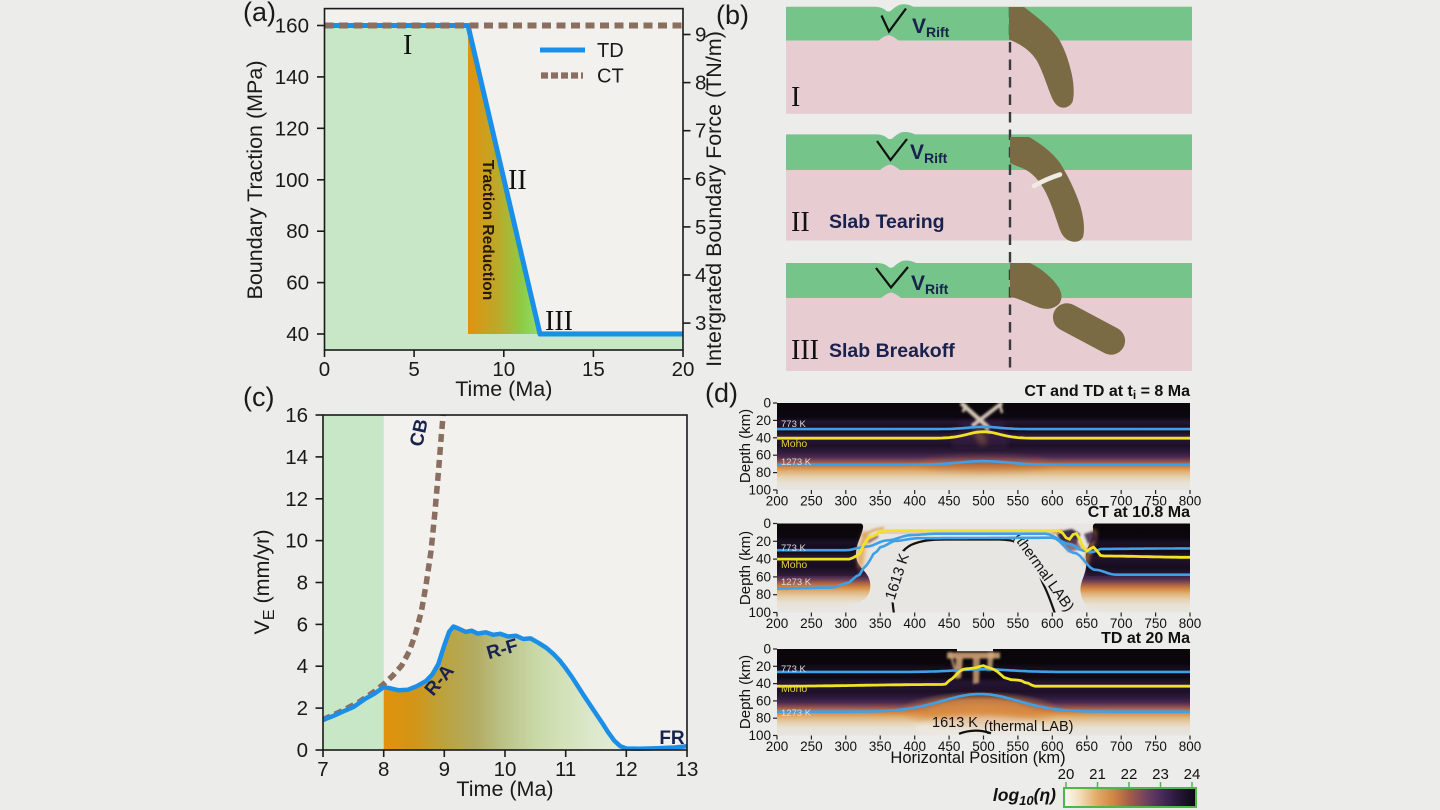 The image size is (1440, 810). I want to click on svg-text: TD, so click(610, 51).